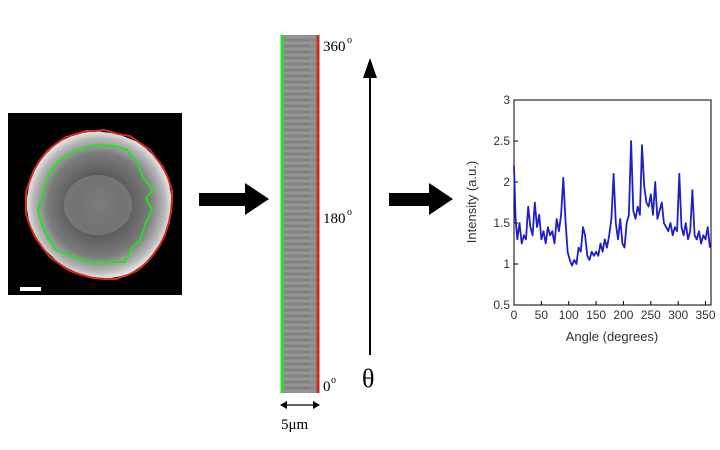  I want to click on chart-y-axis-title: Intensity (a.u.), so click(471, 202).